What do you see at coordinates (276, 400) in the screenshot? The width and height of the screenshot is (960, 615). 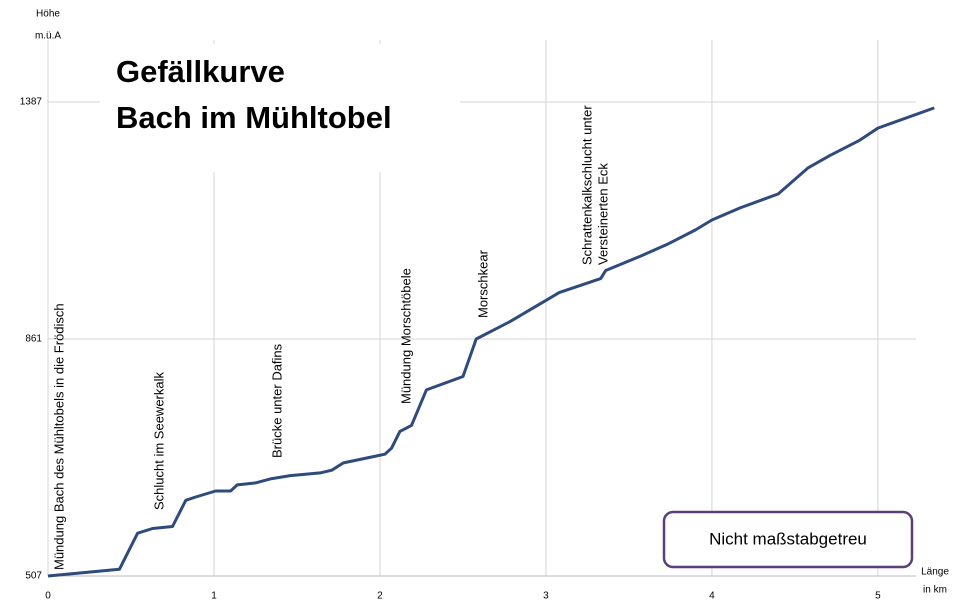 I see `annotation: Brücke unter Dafins` at bounding box center [276, 400].